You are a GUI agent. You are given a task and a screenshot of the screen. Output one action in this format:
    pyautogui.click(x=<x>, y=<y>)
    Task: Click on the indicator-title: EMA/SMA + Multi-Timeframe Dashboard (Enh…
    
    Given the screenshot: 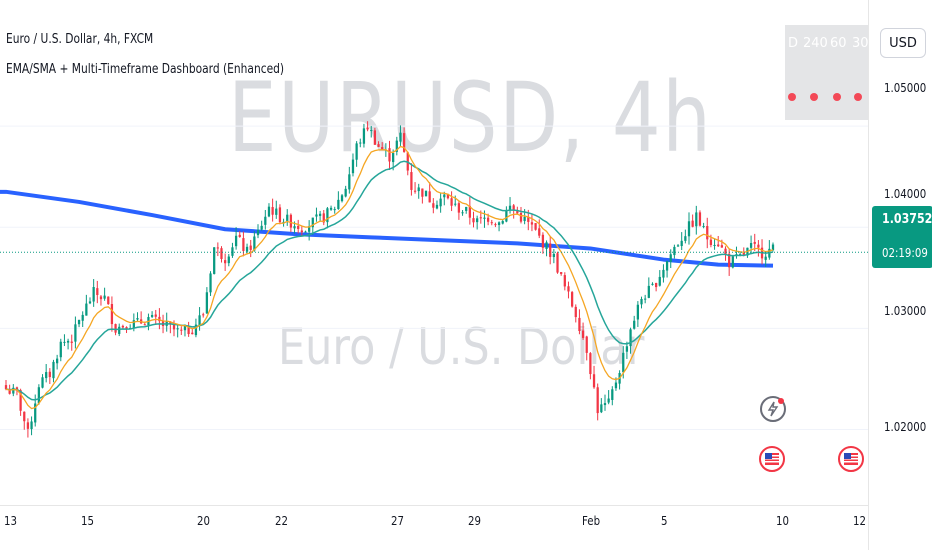 What is the action you would take?
    pyautogui.click(x=145, y=69)
    